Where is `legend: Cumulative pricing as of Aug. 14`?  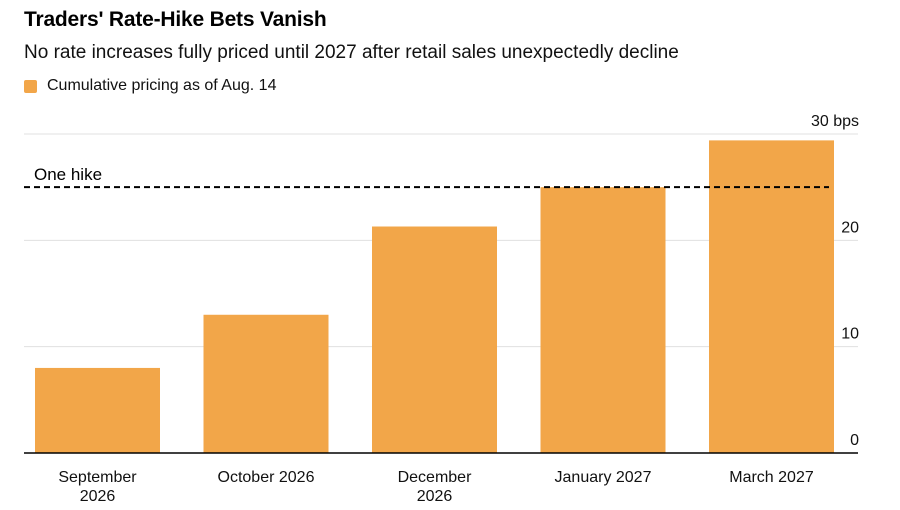
legend: Cumulative pricing as of Aug. 14 is located at coordinates (150, 86).